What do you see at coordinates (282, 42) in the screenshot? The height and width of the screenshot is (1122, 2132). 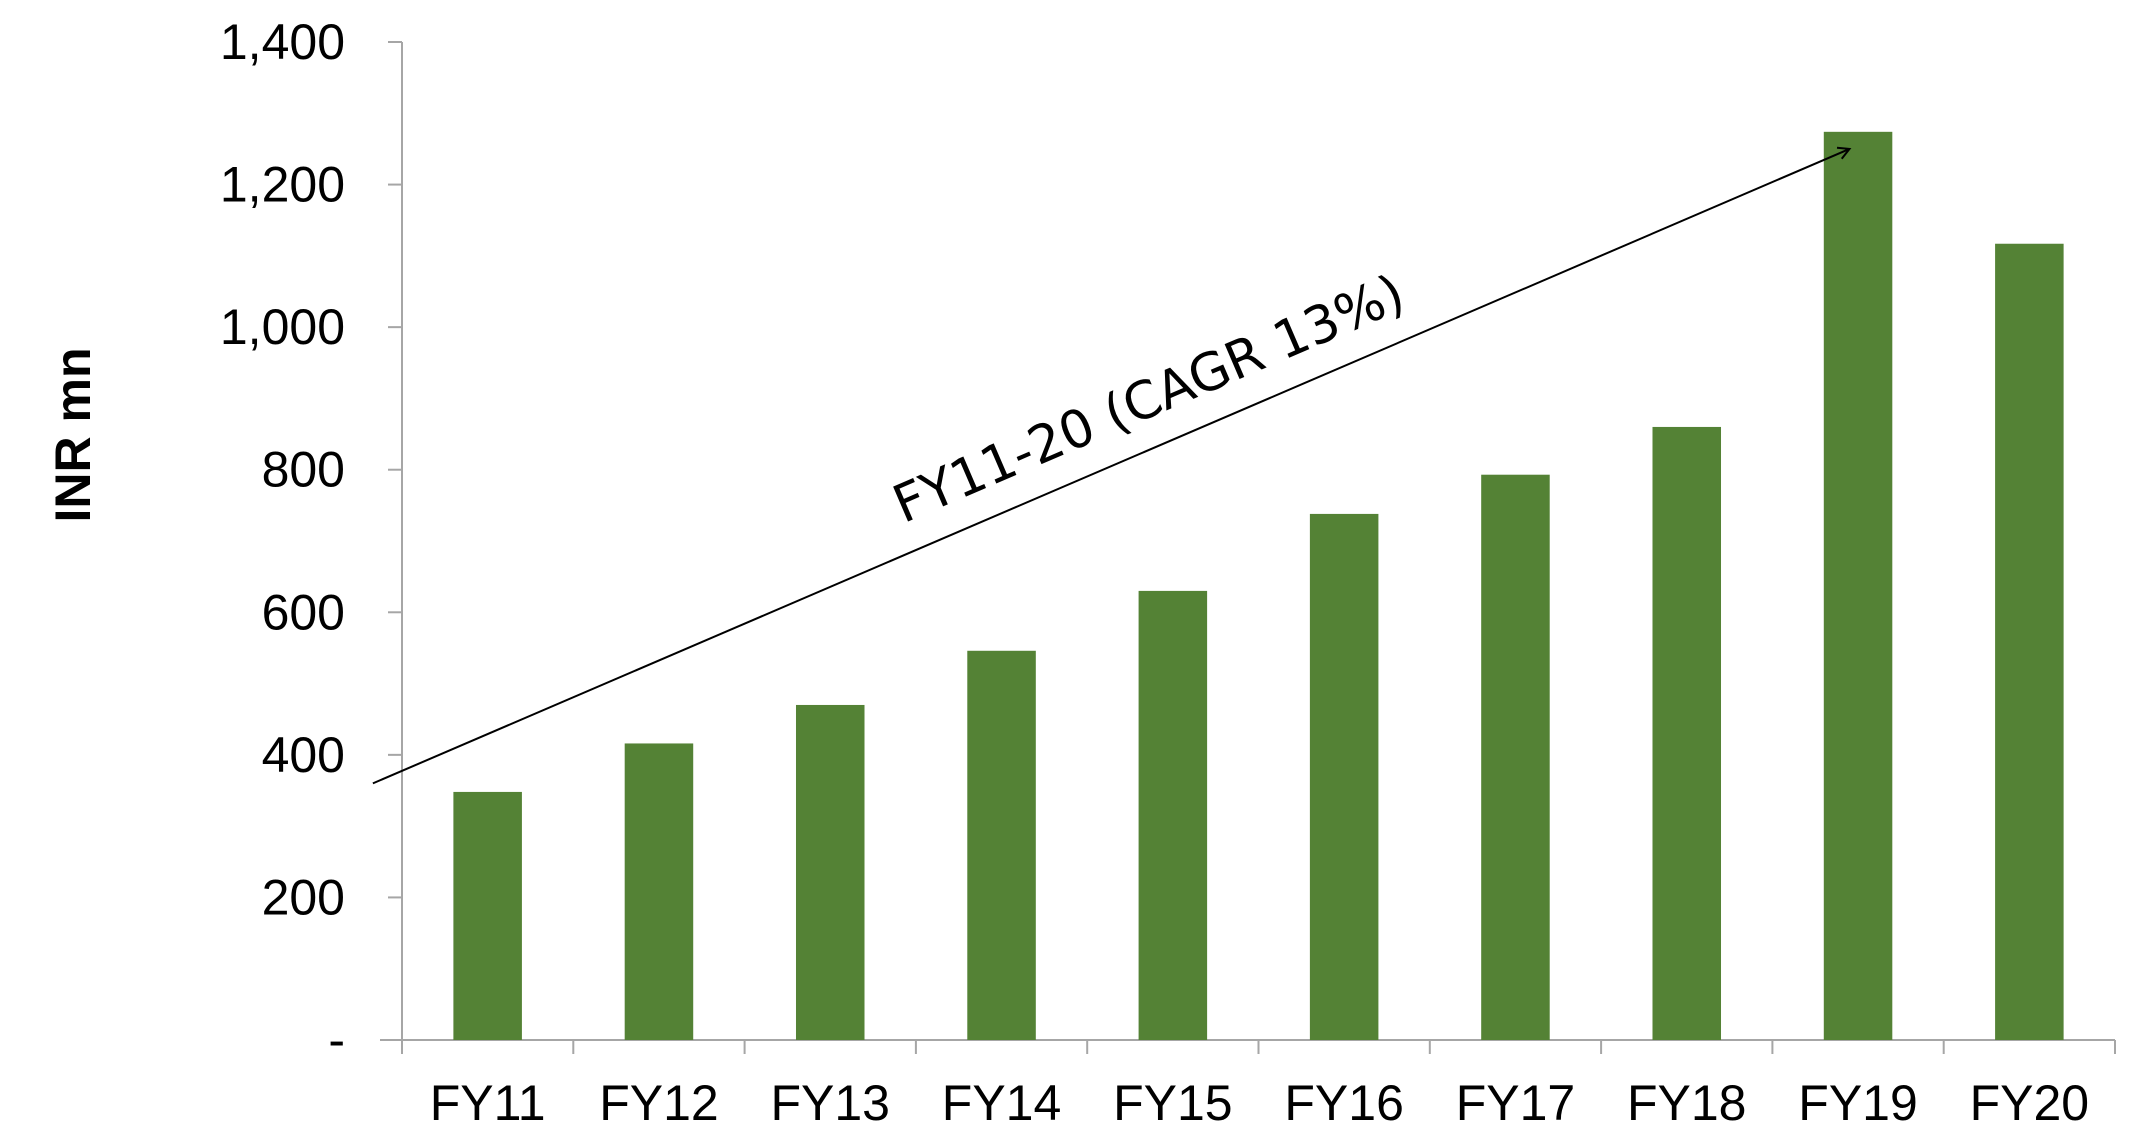 I see `y-tick-label: 1,400` at bounding box center [282, 42].